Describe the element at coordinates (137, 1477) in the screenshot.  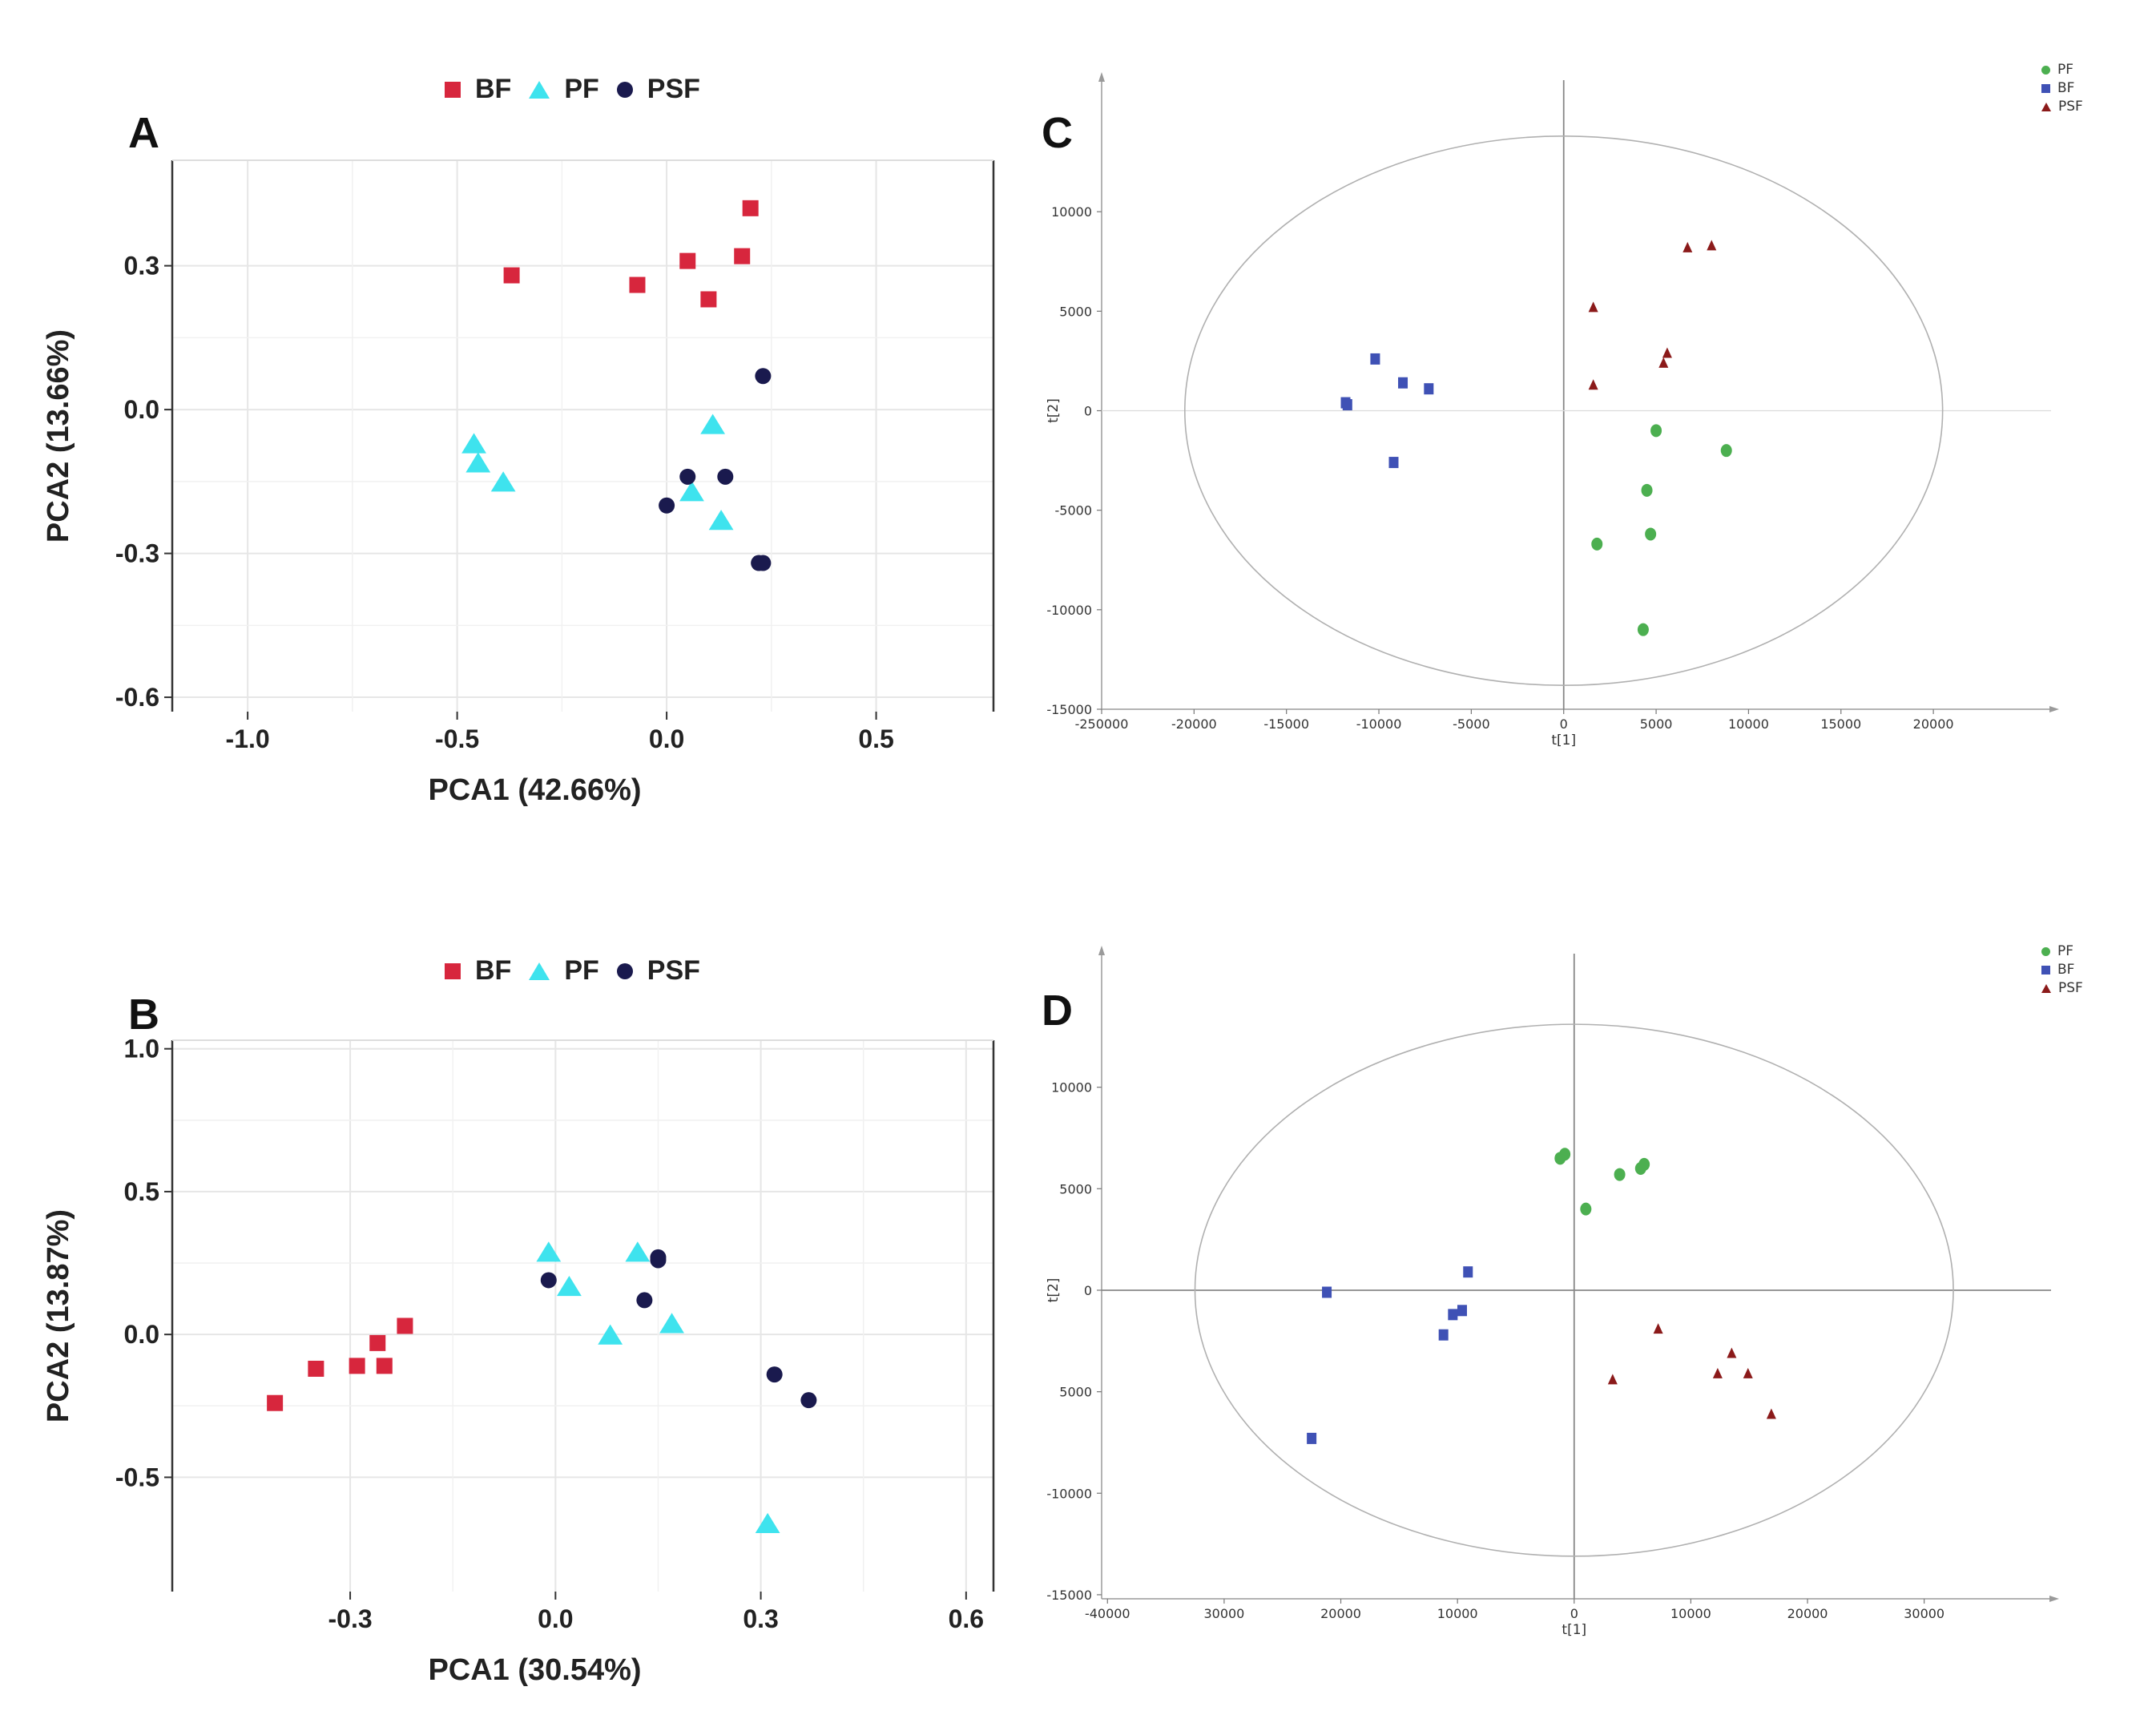
I see `y-tick-label: -0.5` at that location.